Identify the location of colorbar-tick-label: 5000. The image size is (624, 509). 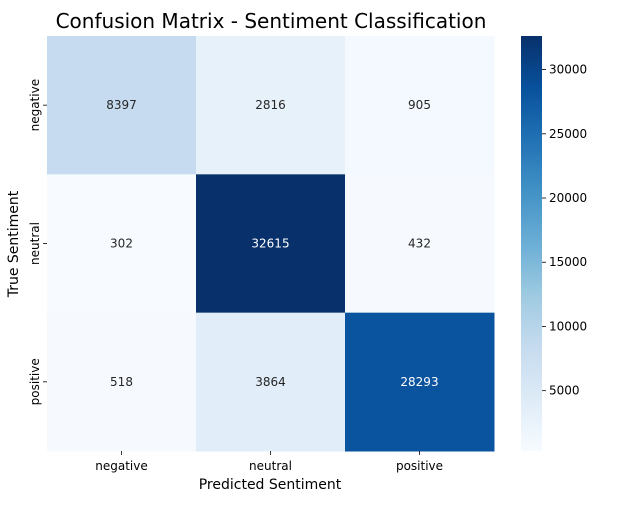
(564, 391).